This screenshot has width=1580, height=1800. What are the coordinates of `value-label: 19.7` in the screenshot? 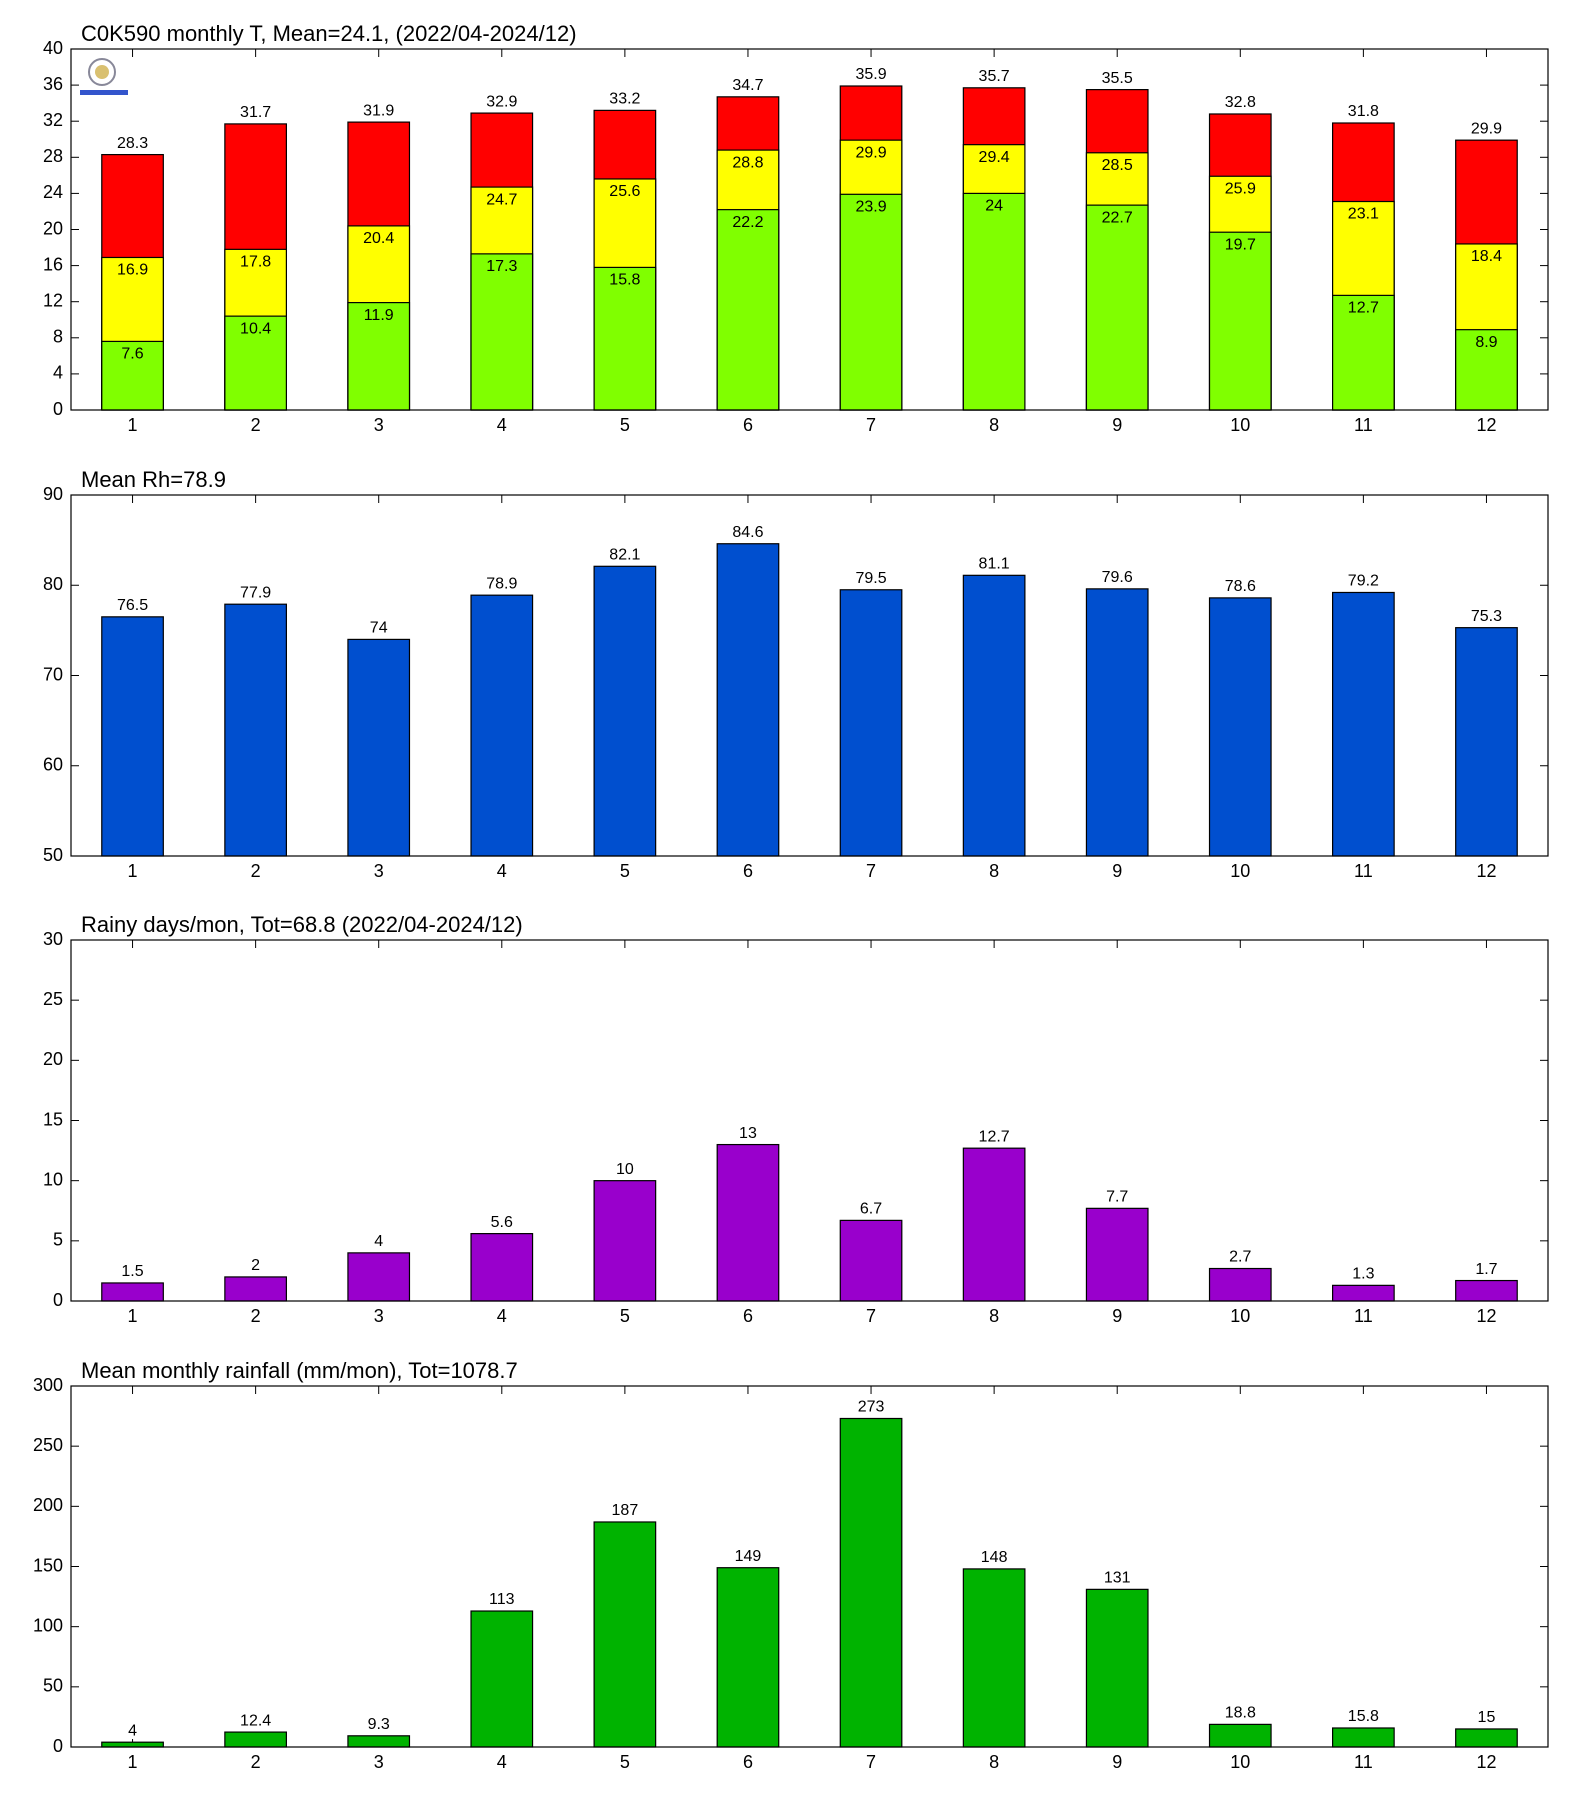 It's located at (1240, 244).